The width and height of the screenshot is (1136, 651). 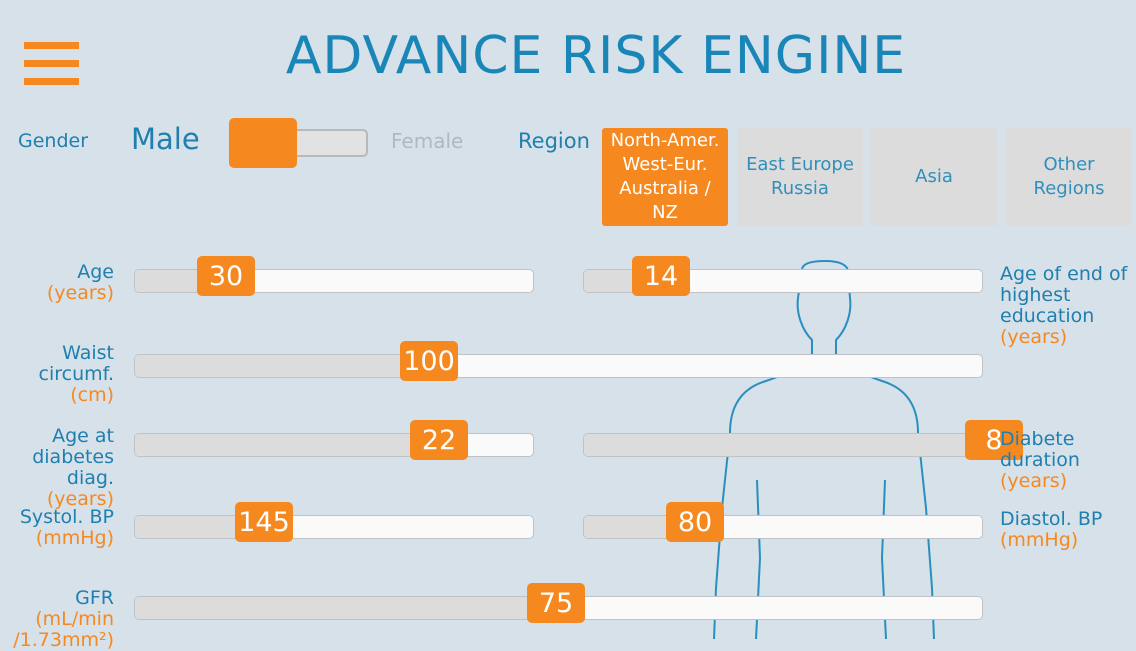 I want to click on systolic-slider: 145, so click(x=334, y=522).